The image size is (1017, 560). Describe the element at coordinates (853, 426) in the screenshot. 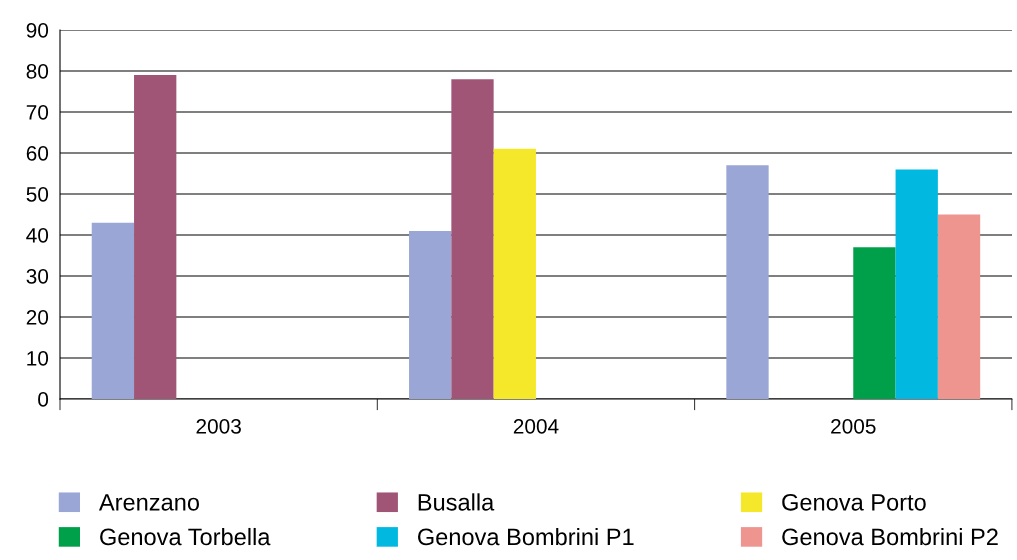

I see `x-tick-label: 2005` at that location.